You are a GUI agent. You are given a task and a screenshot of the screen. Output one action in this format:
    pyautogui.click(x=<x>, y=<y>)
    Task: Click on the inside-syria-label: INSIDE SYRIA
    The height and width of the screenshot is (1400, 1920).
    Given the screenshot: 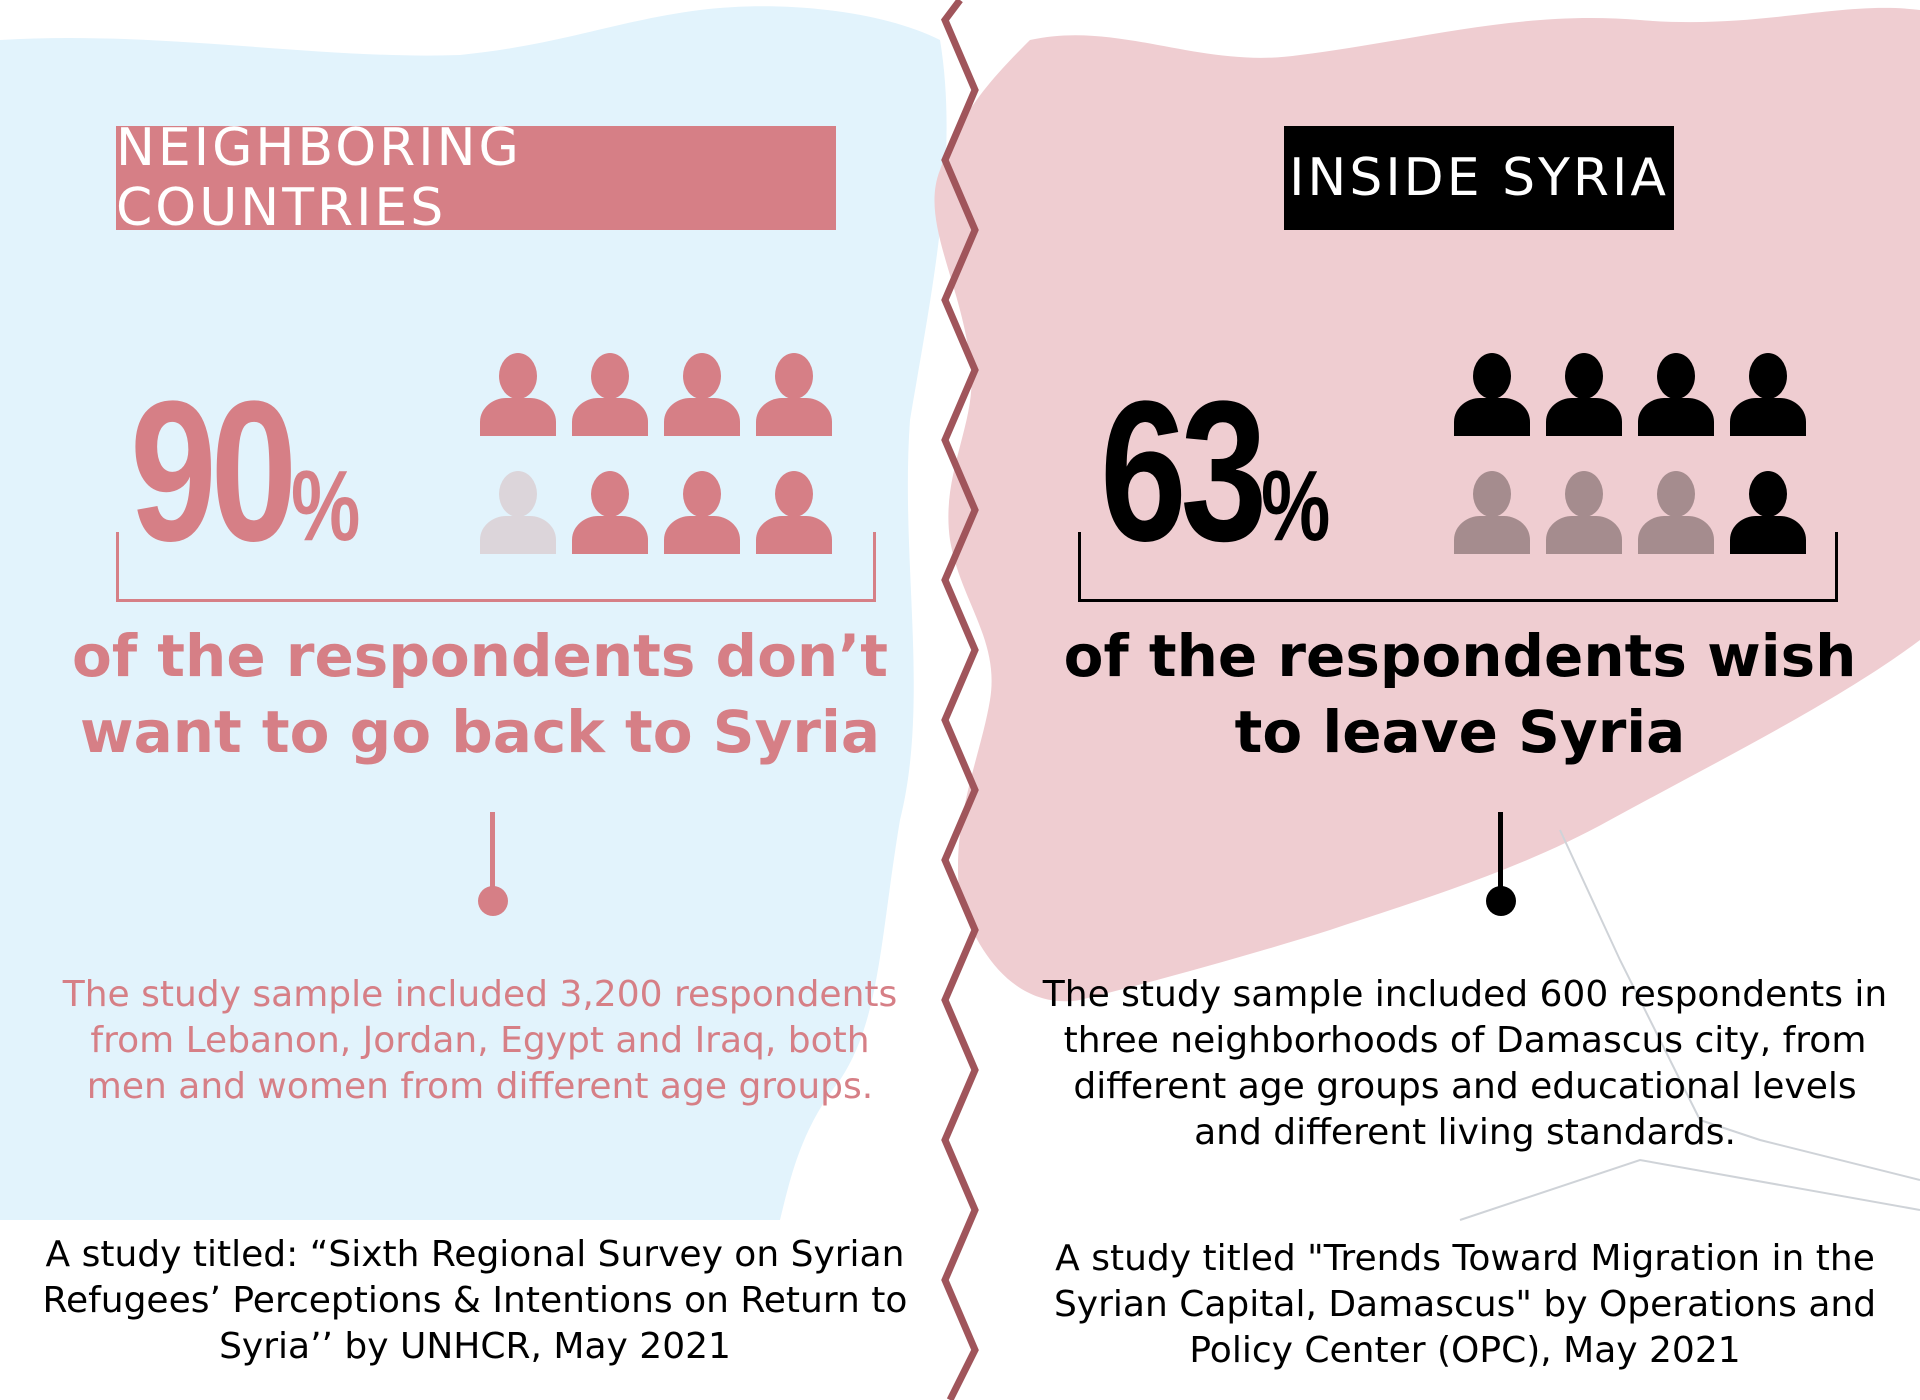 What is the action you would take?
    pyautogui.click(x=1479, y=178)
    